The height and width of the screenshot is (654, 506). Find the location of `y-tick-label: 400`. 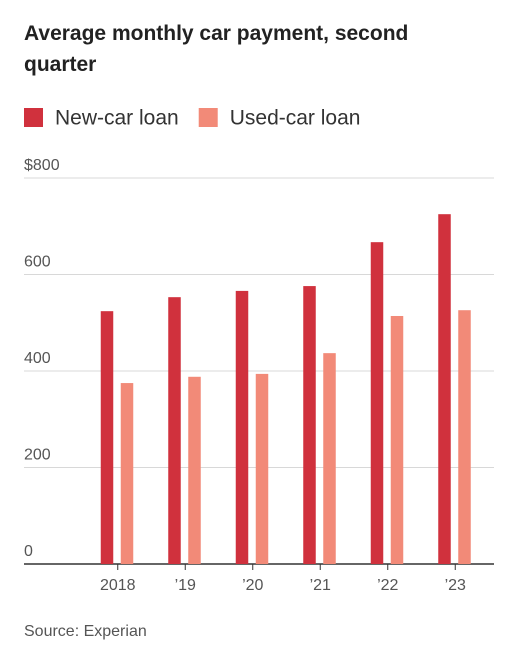

y-tick-label: 400 is located at coordinates (37, 358).